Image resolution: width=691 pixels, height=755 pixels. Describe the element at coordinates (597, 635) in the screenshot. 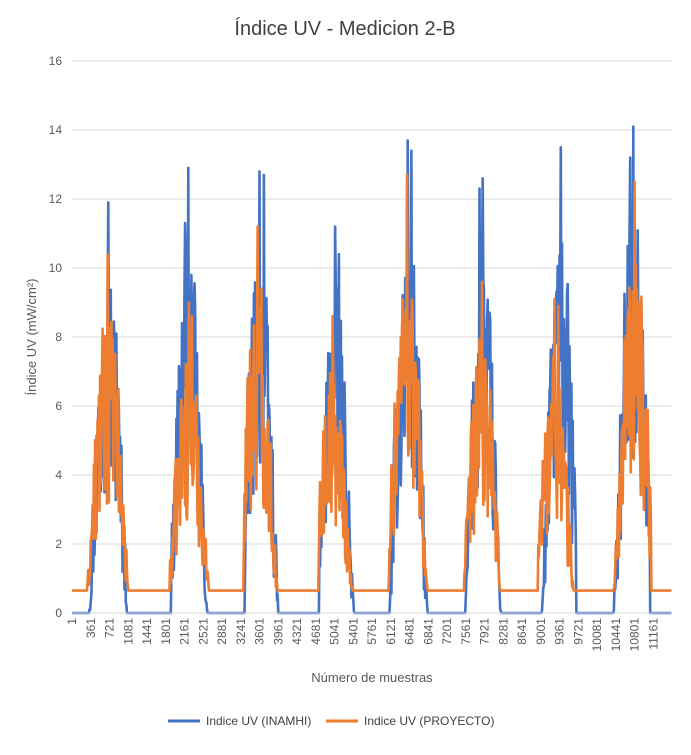

I see `x-tick-label-10081: 10081` at that location.